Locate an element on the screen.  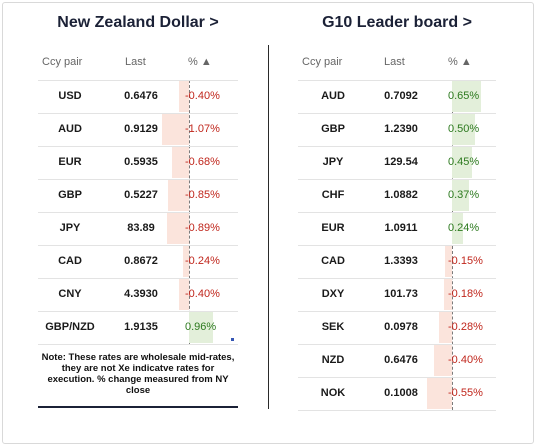
nzd-row-usd: USD 0.6476 -0.40% is located at coordinates (138, 96).